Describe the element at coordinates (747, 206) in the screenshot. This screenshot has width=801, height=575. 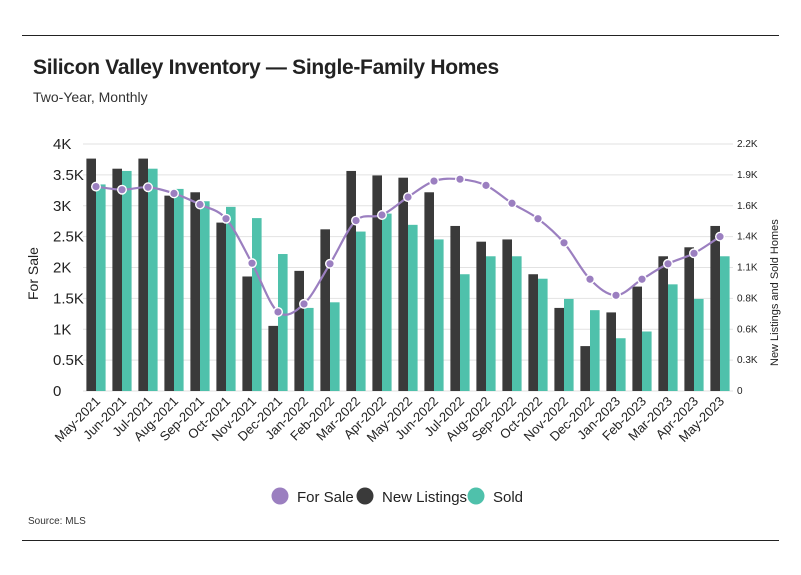
I see `y2-tick-label: 1.6K` at that location.